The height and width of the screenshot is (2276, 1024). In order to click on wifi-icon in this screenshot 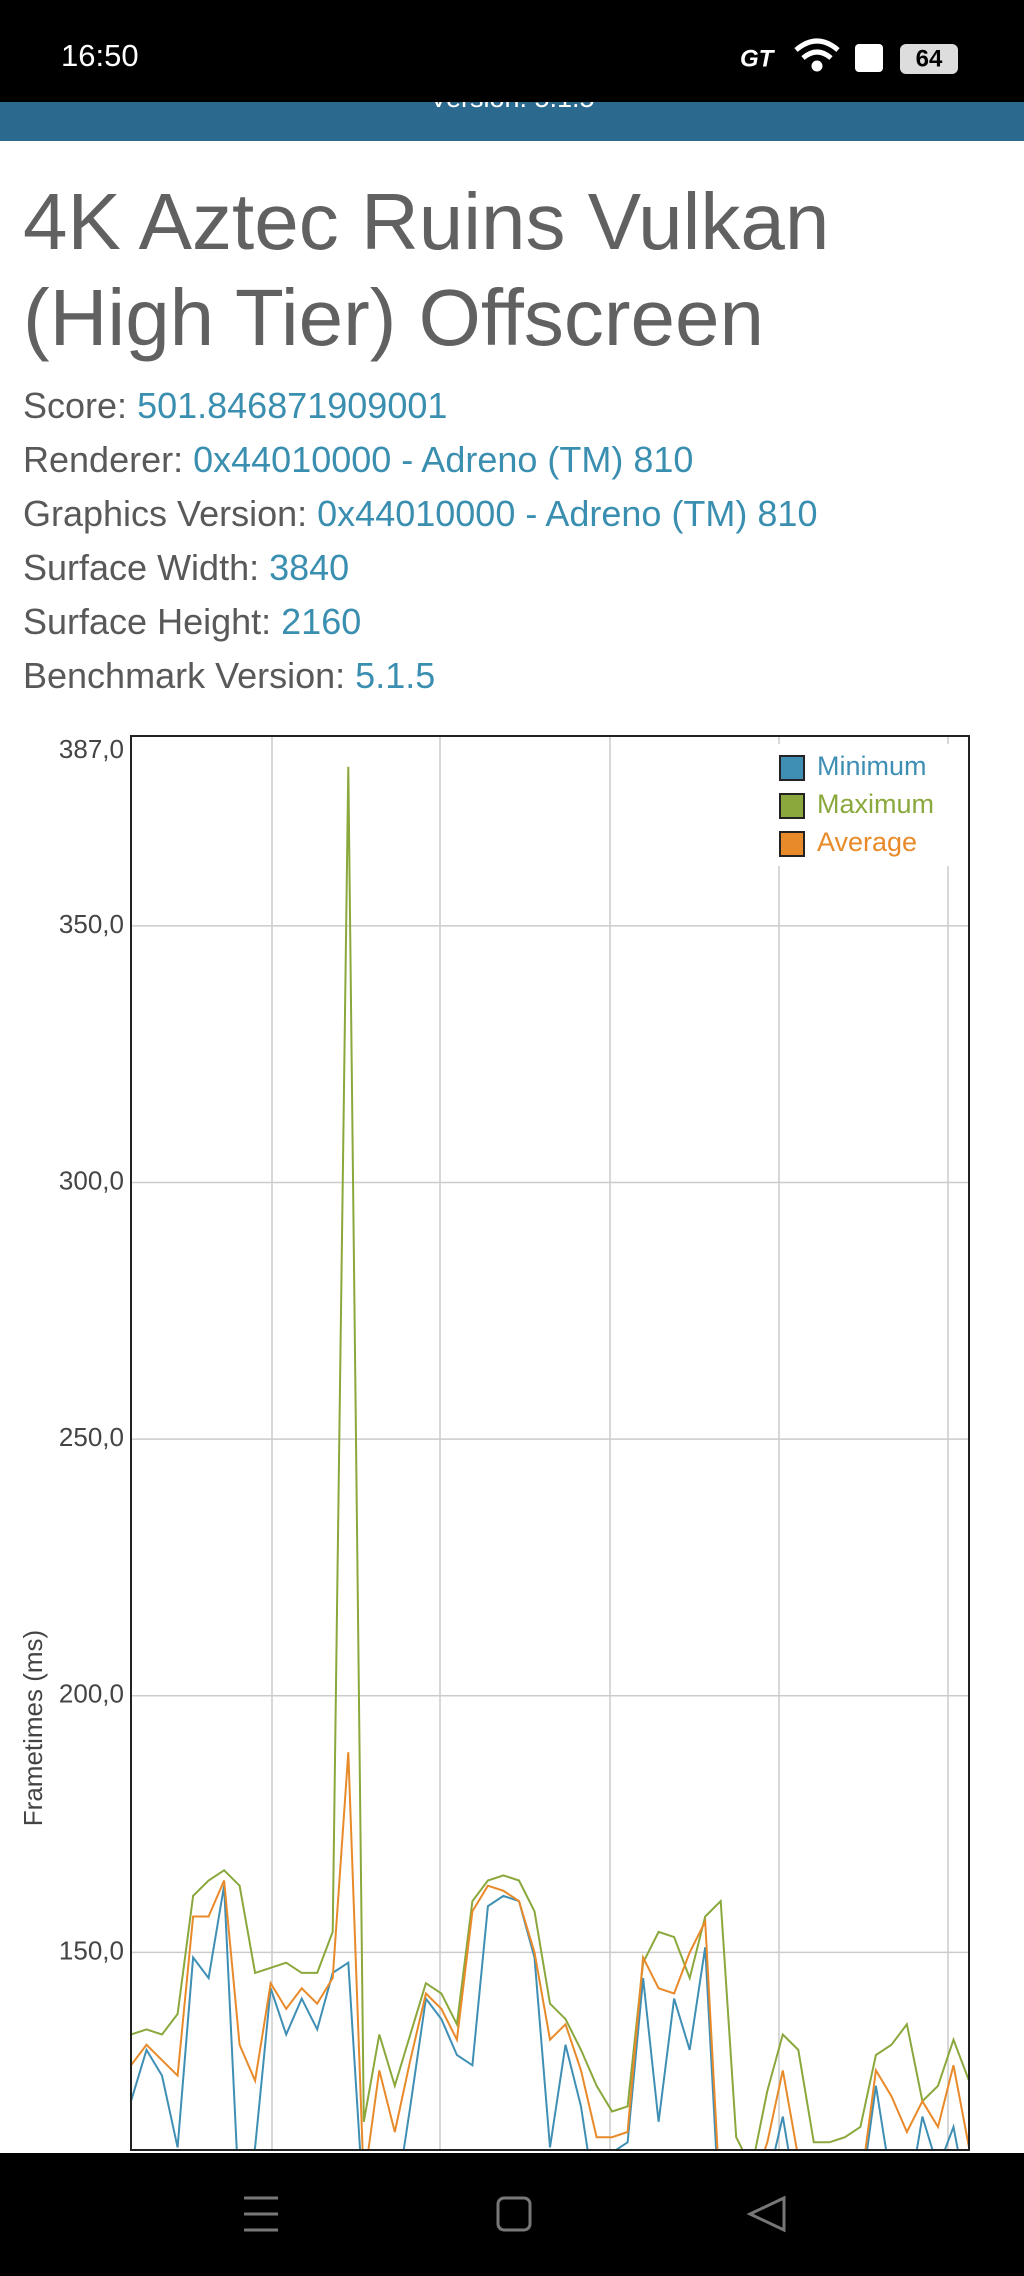, I will do `click(817, 55)`.